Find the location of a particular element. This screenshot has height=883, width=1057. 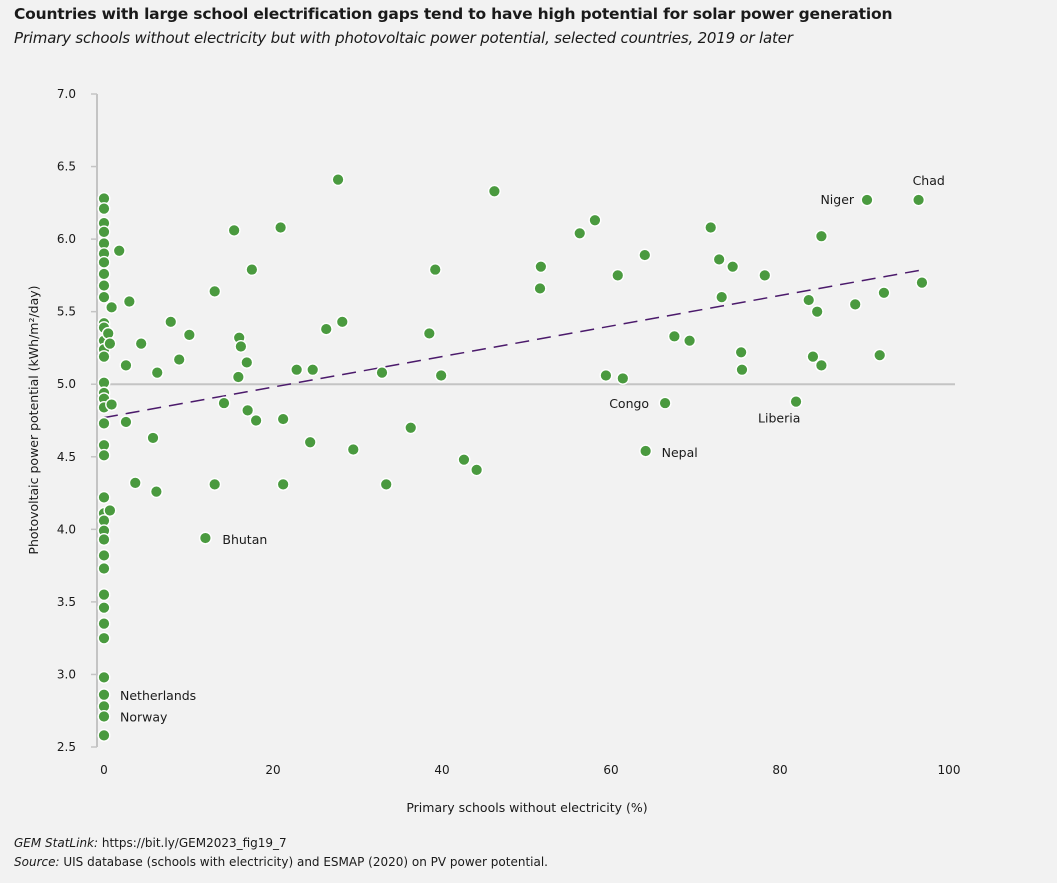

y-tick-label: 3.0 is located at coordinates (66, 674).